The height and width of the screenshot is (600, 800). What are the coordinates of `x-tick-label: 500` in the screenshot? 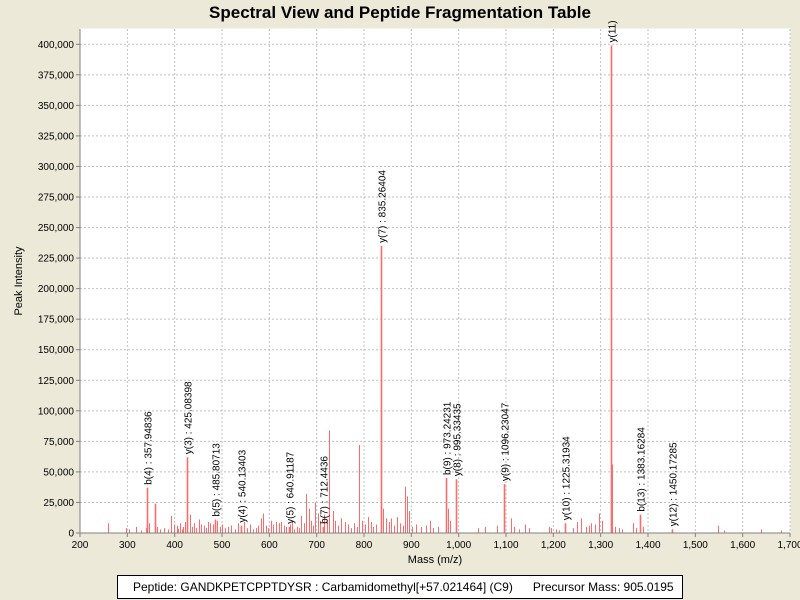 It's located at (222, 545).